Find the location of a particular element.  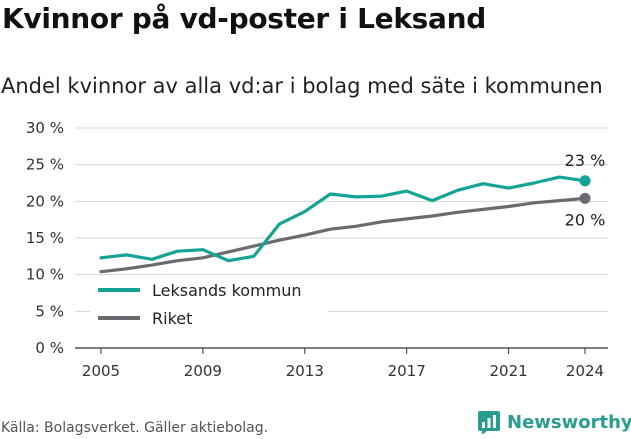

brand-logo: Newsworthy is located at coordinates (554, 422).